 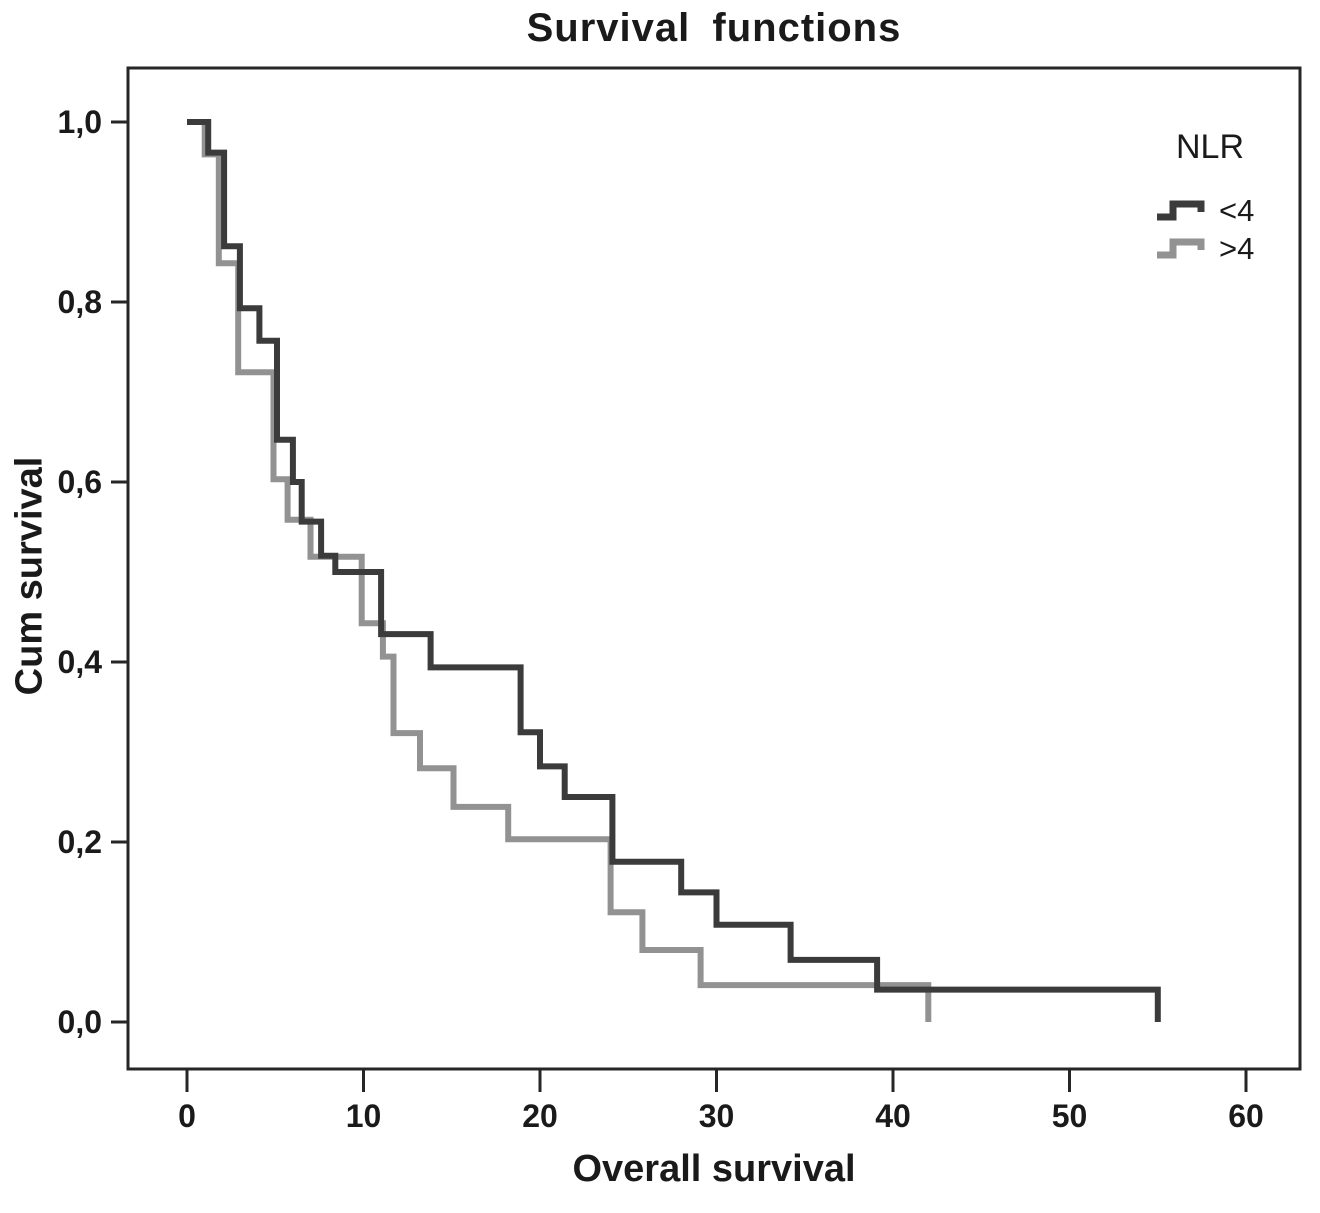 I want to click on x-axis-title: Overall survival, so click(x=714, y=1169).